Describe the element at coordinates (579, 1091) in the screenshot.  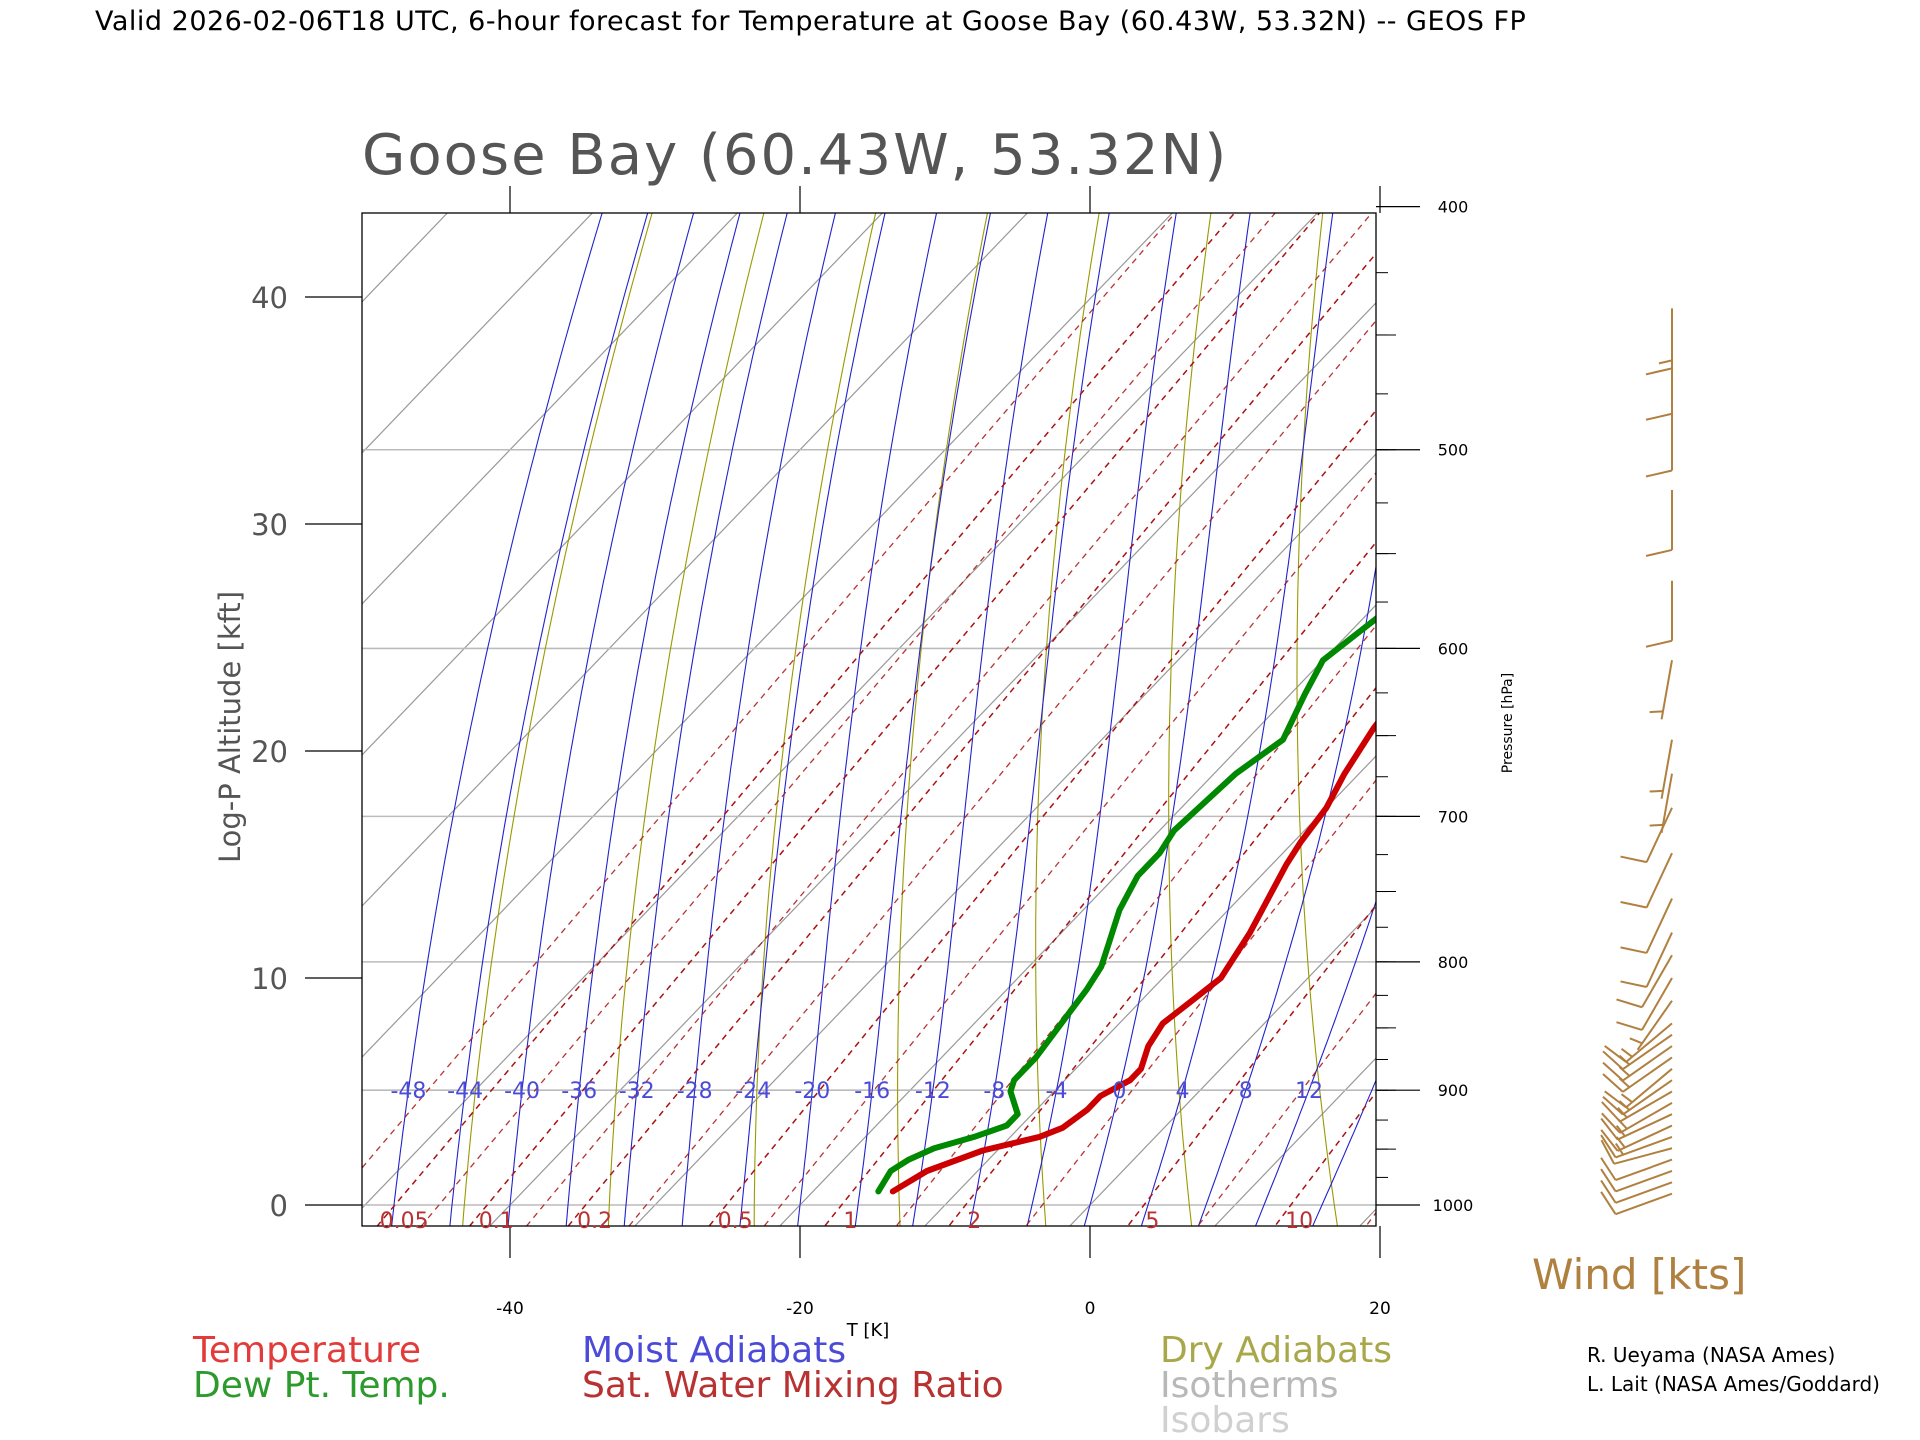
I see `moist-adiabat-label: -36` at that location.